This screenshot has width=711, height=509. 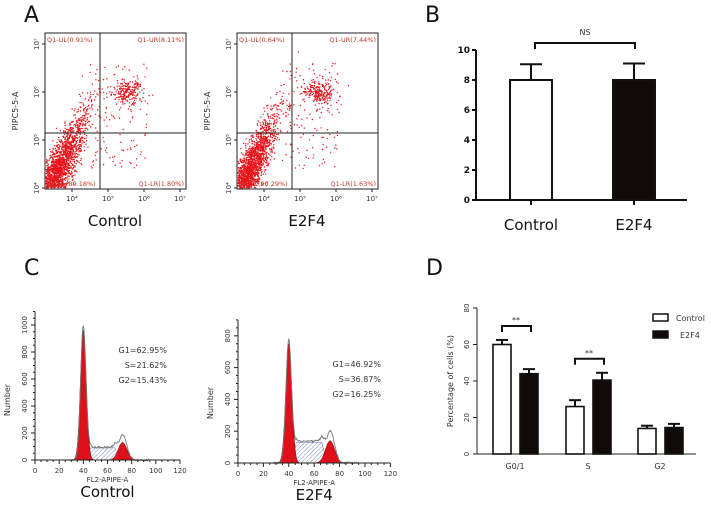 I want to click on quadrant-label-ul: Q1-UL(0.91%), so click(x=70, y=40).